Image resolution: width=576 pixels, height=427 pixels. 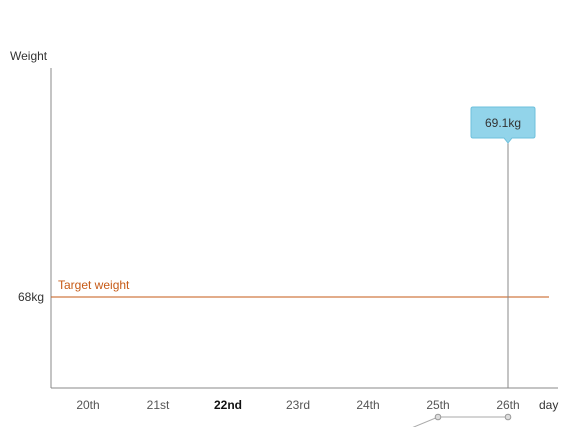 I want to click on x-tick-label: 21st, so click(x=158, y=405).